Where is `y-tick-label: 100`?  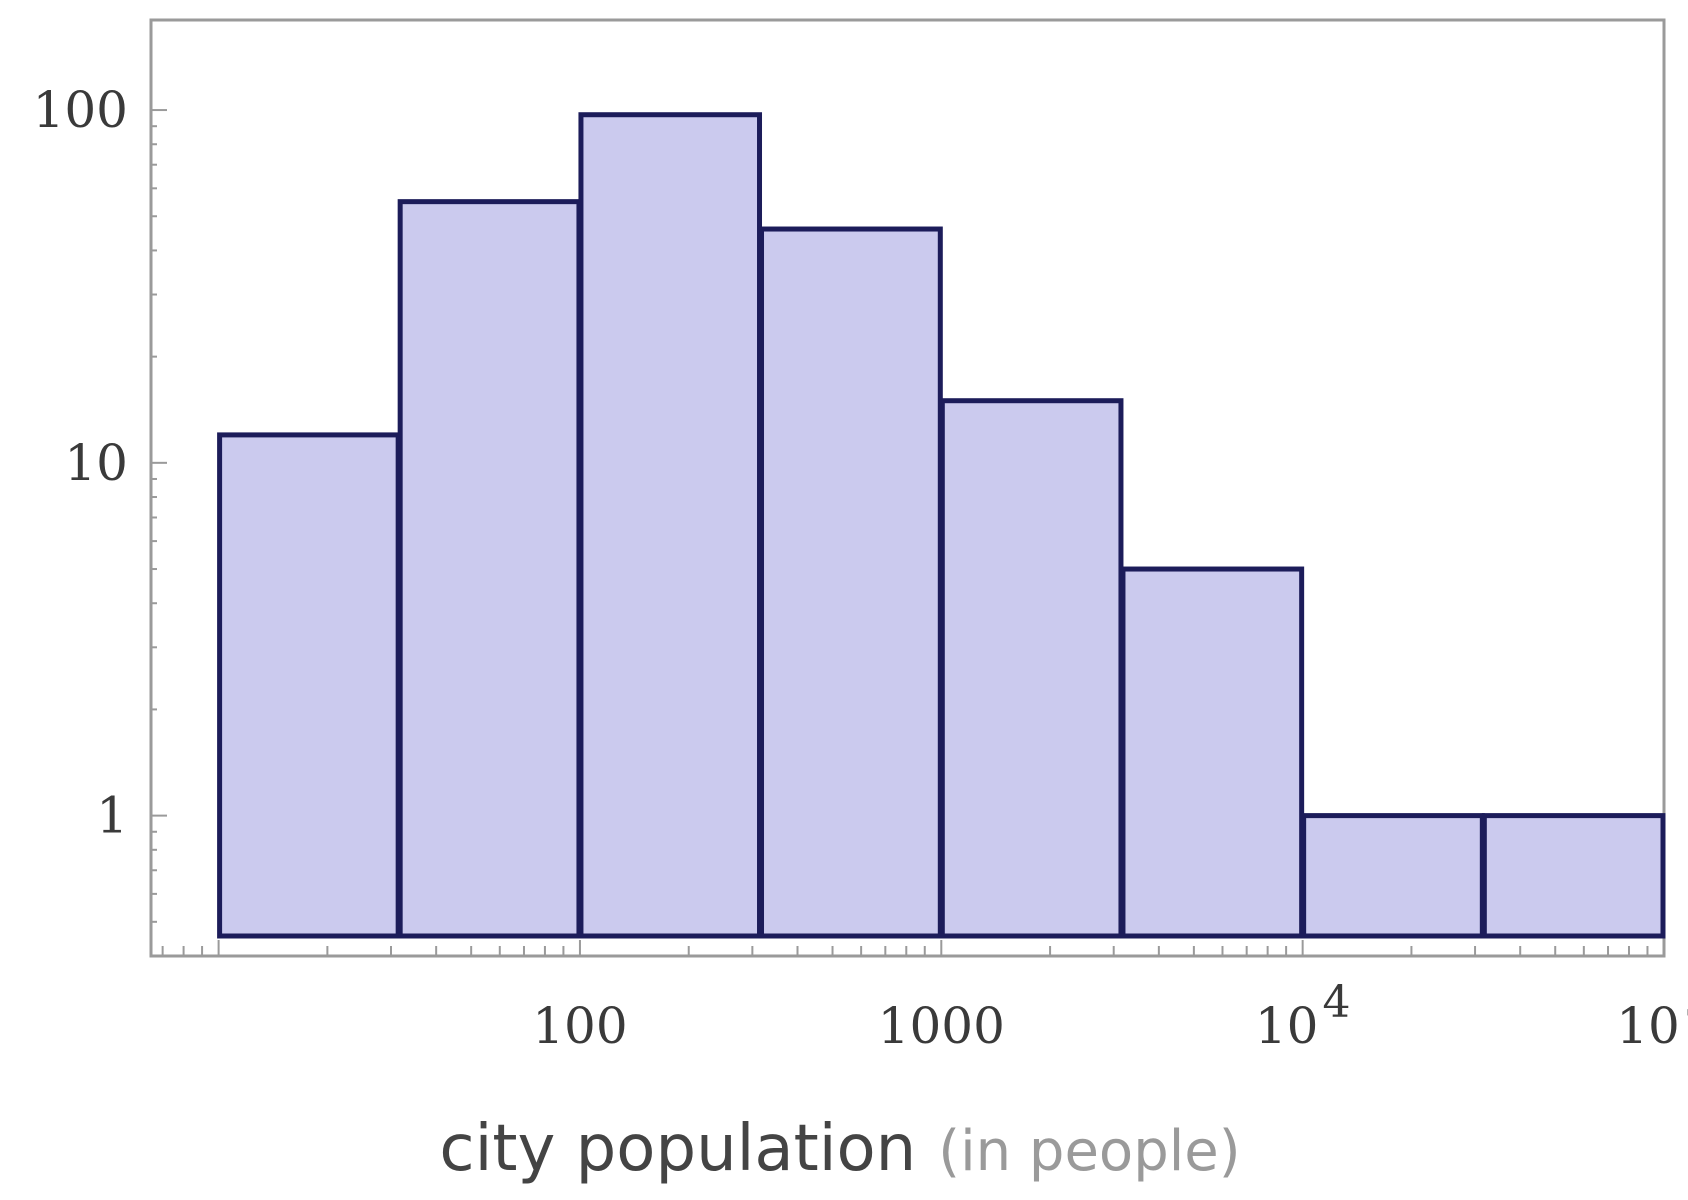 y-tick-label: 100 is located at coordinates (80, 110).